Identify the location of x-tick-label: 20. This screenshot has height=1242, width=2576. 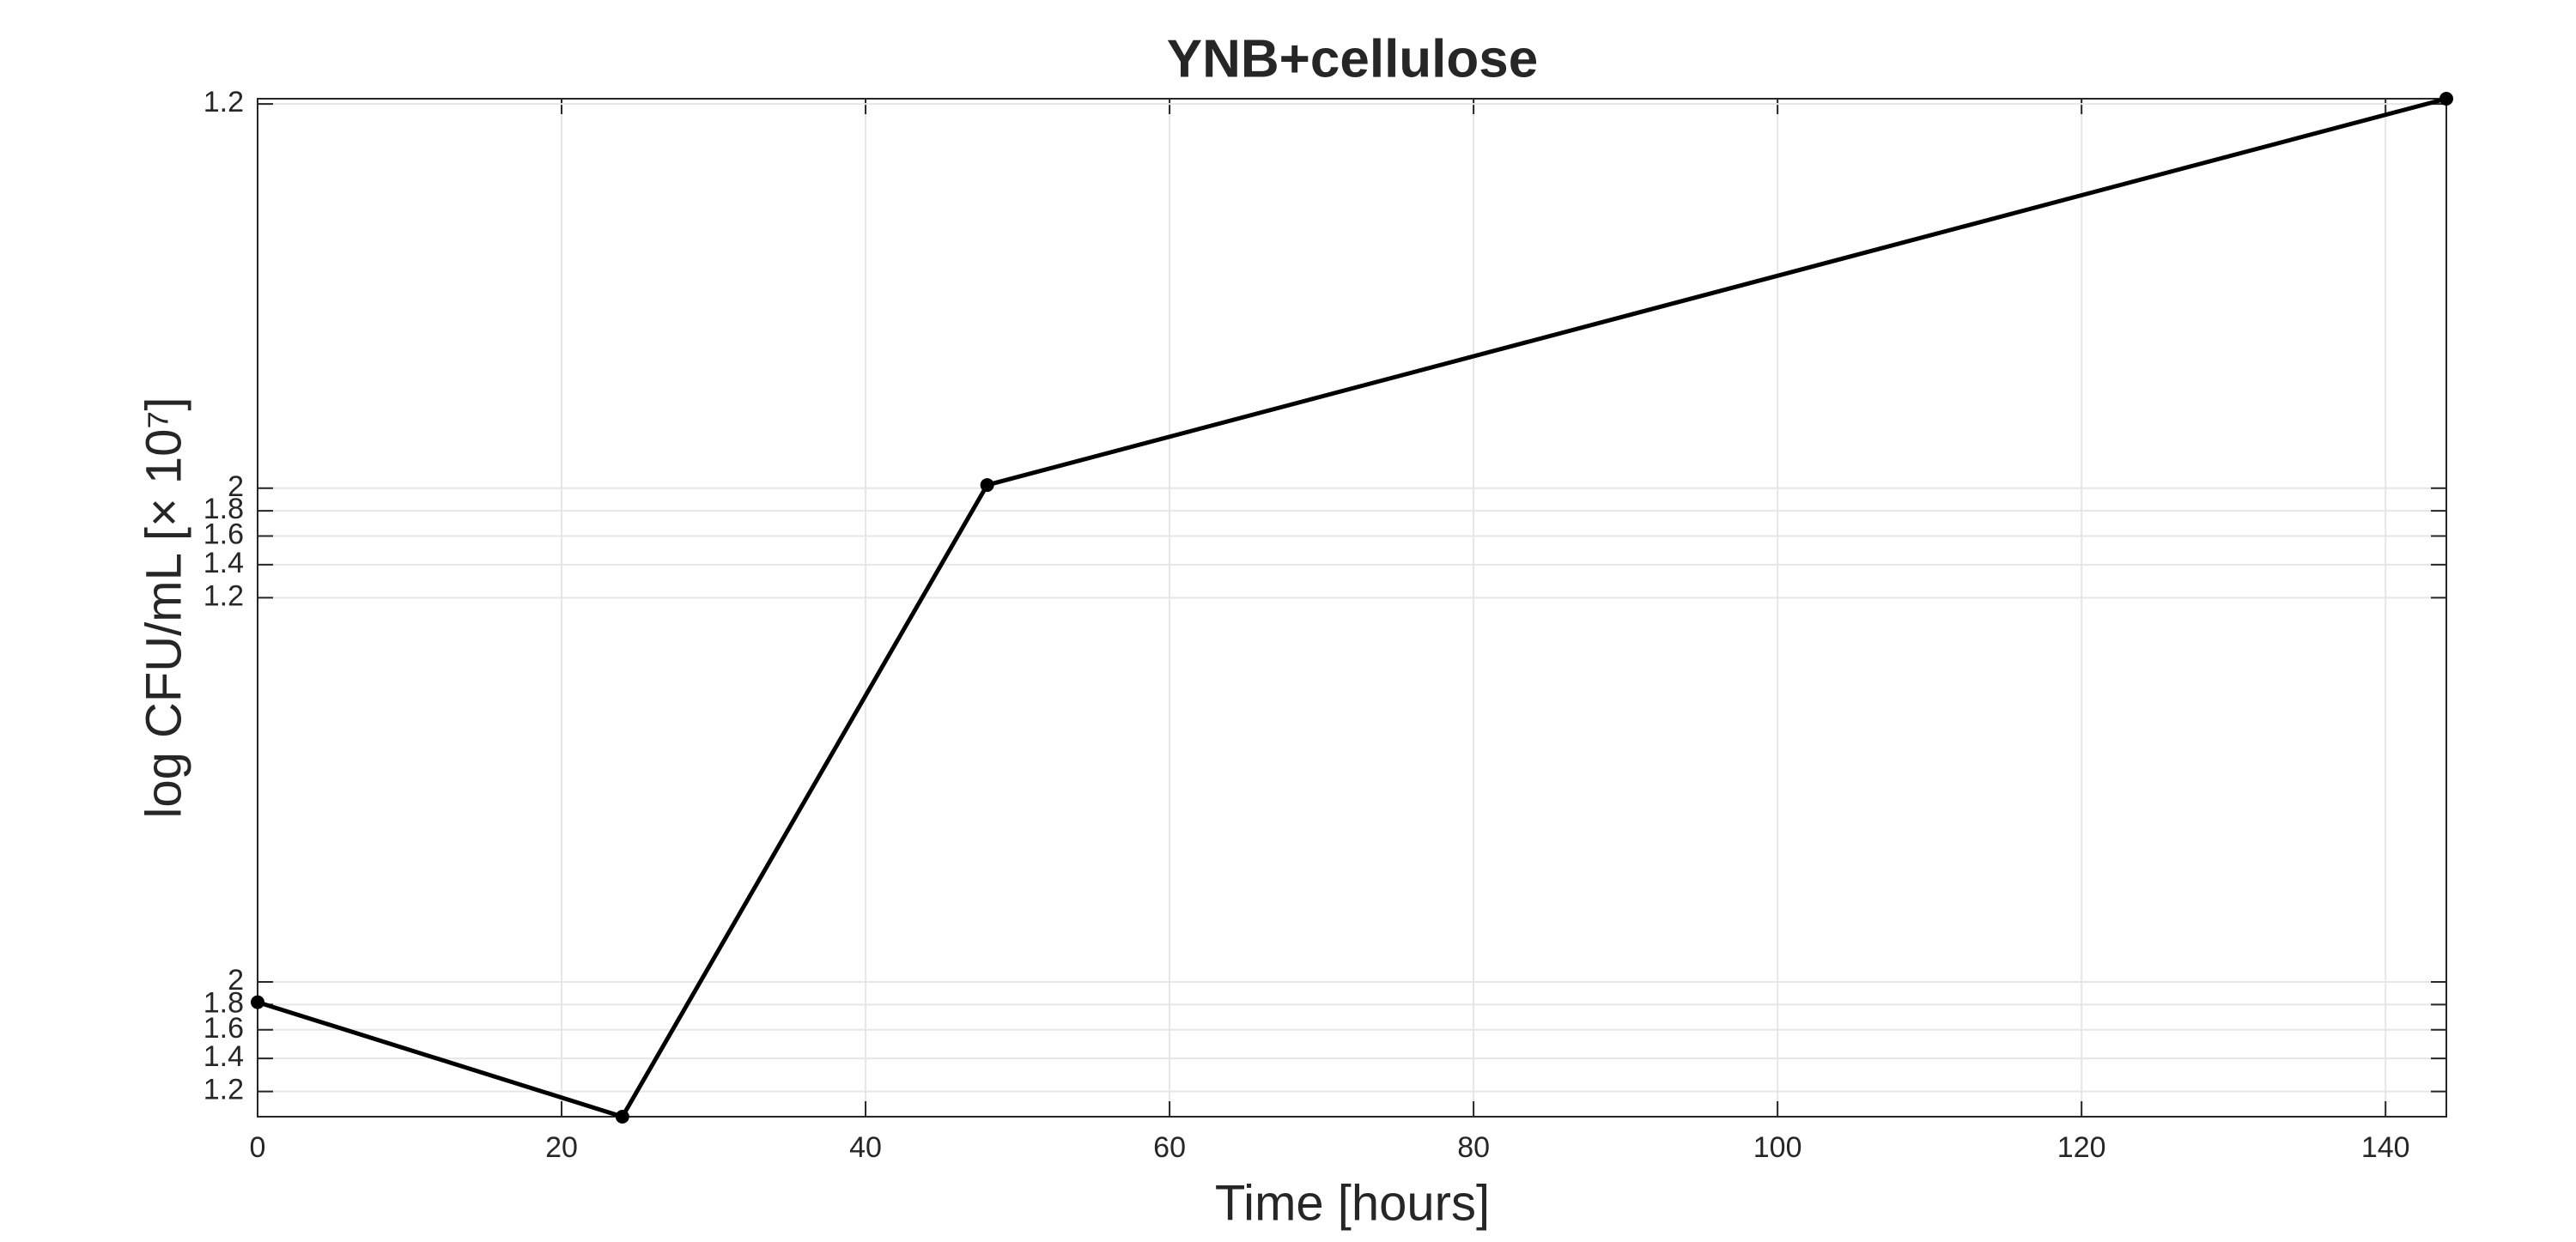
(561, 1147).